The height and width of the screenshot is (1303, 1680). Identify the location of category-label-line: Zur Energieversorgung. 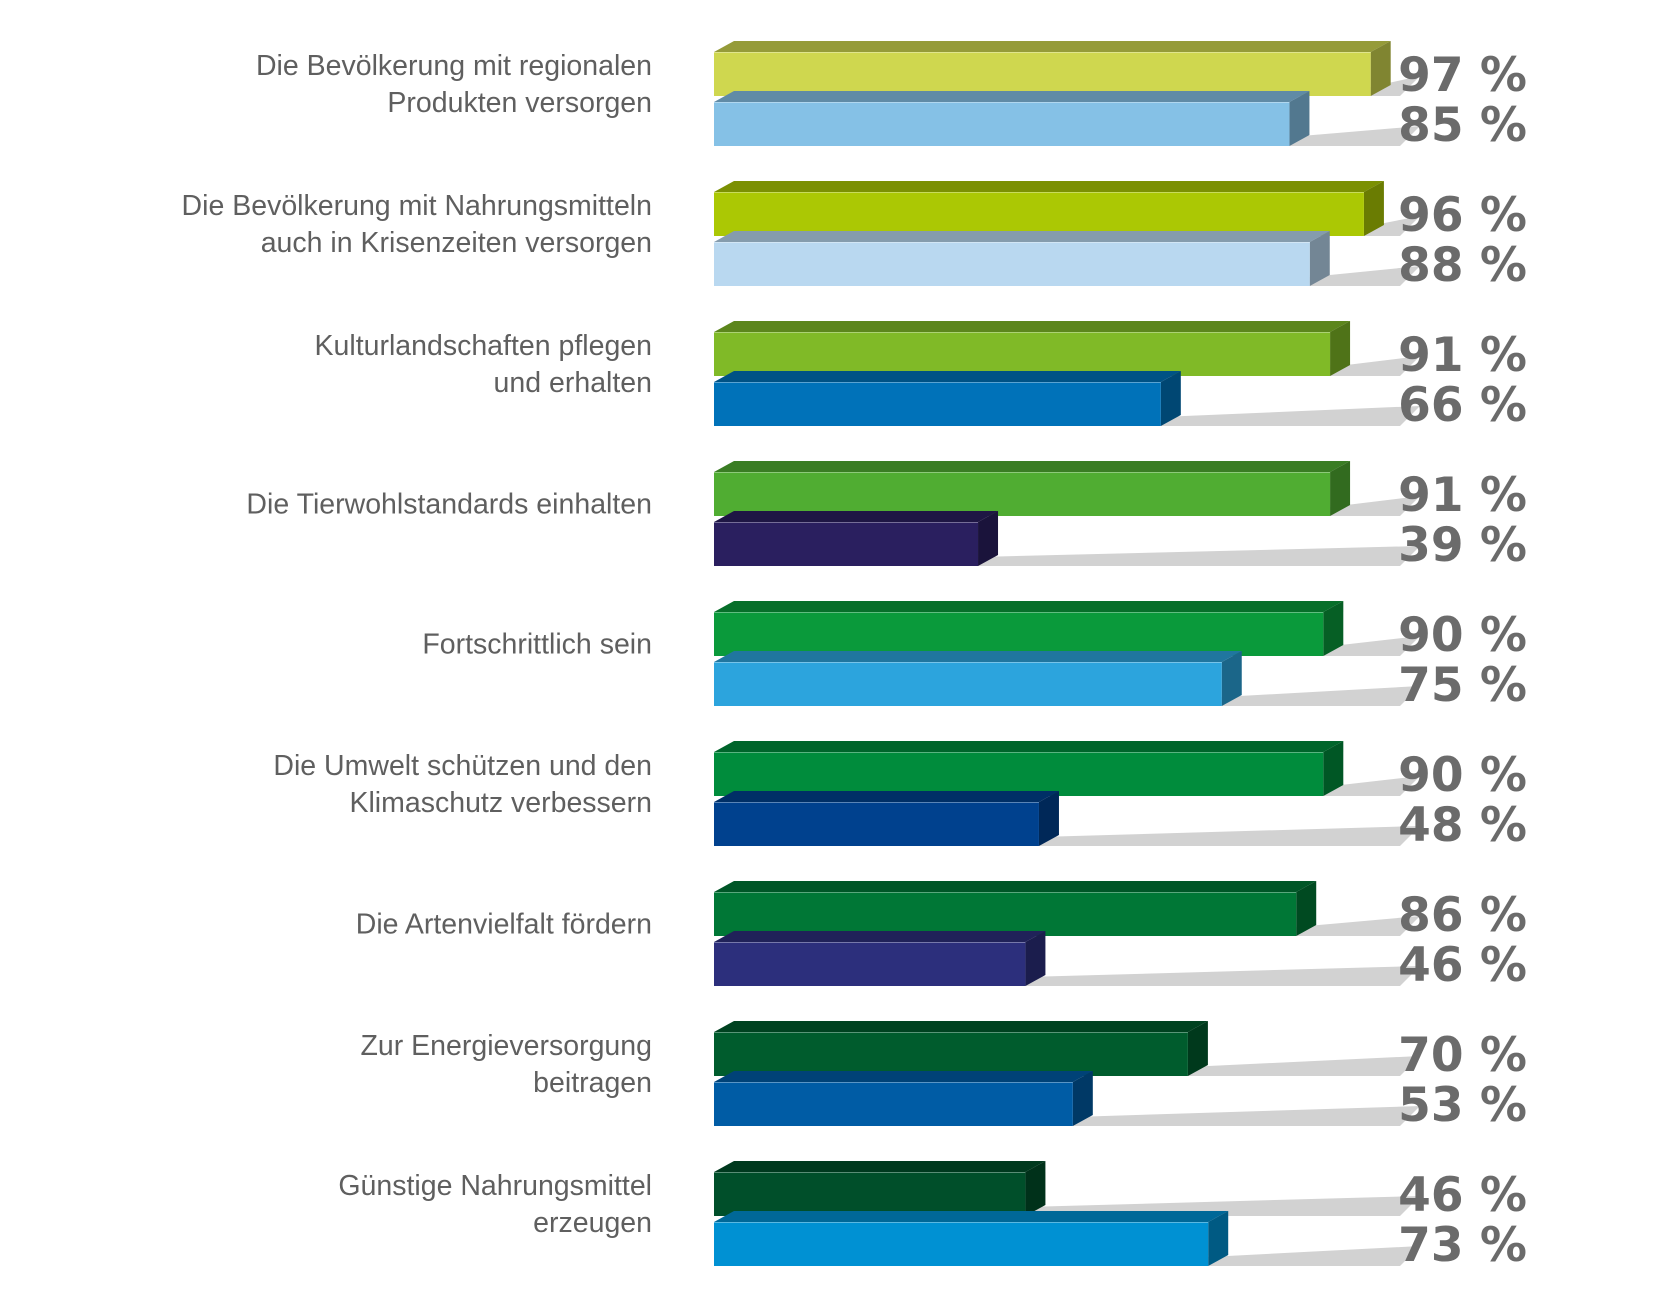
(506, 1046).